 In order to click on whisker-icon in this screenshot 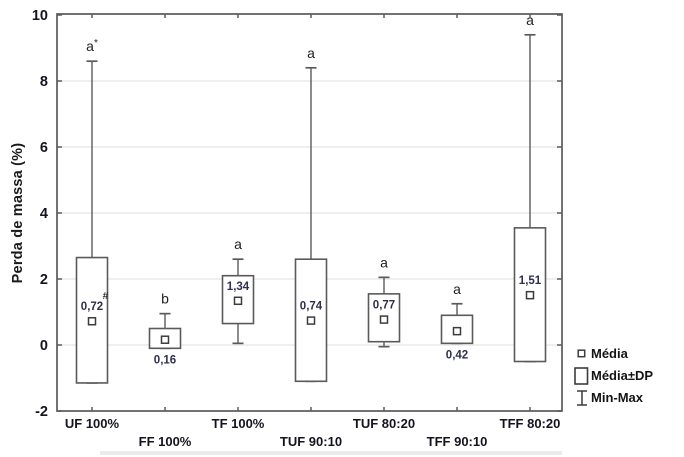, I will do `click(581, 398)`.